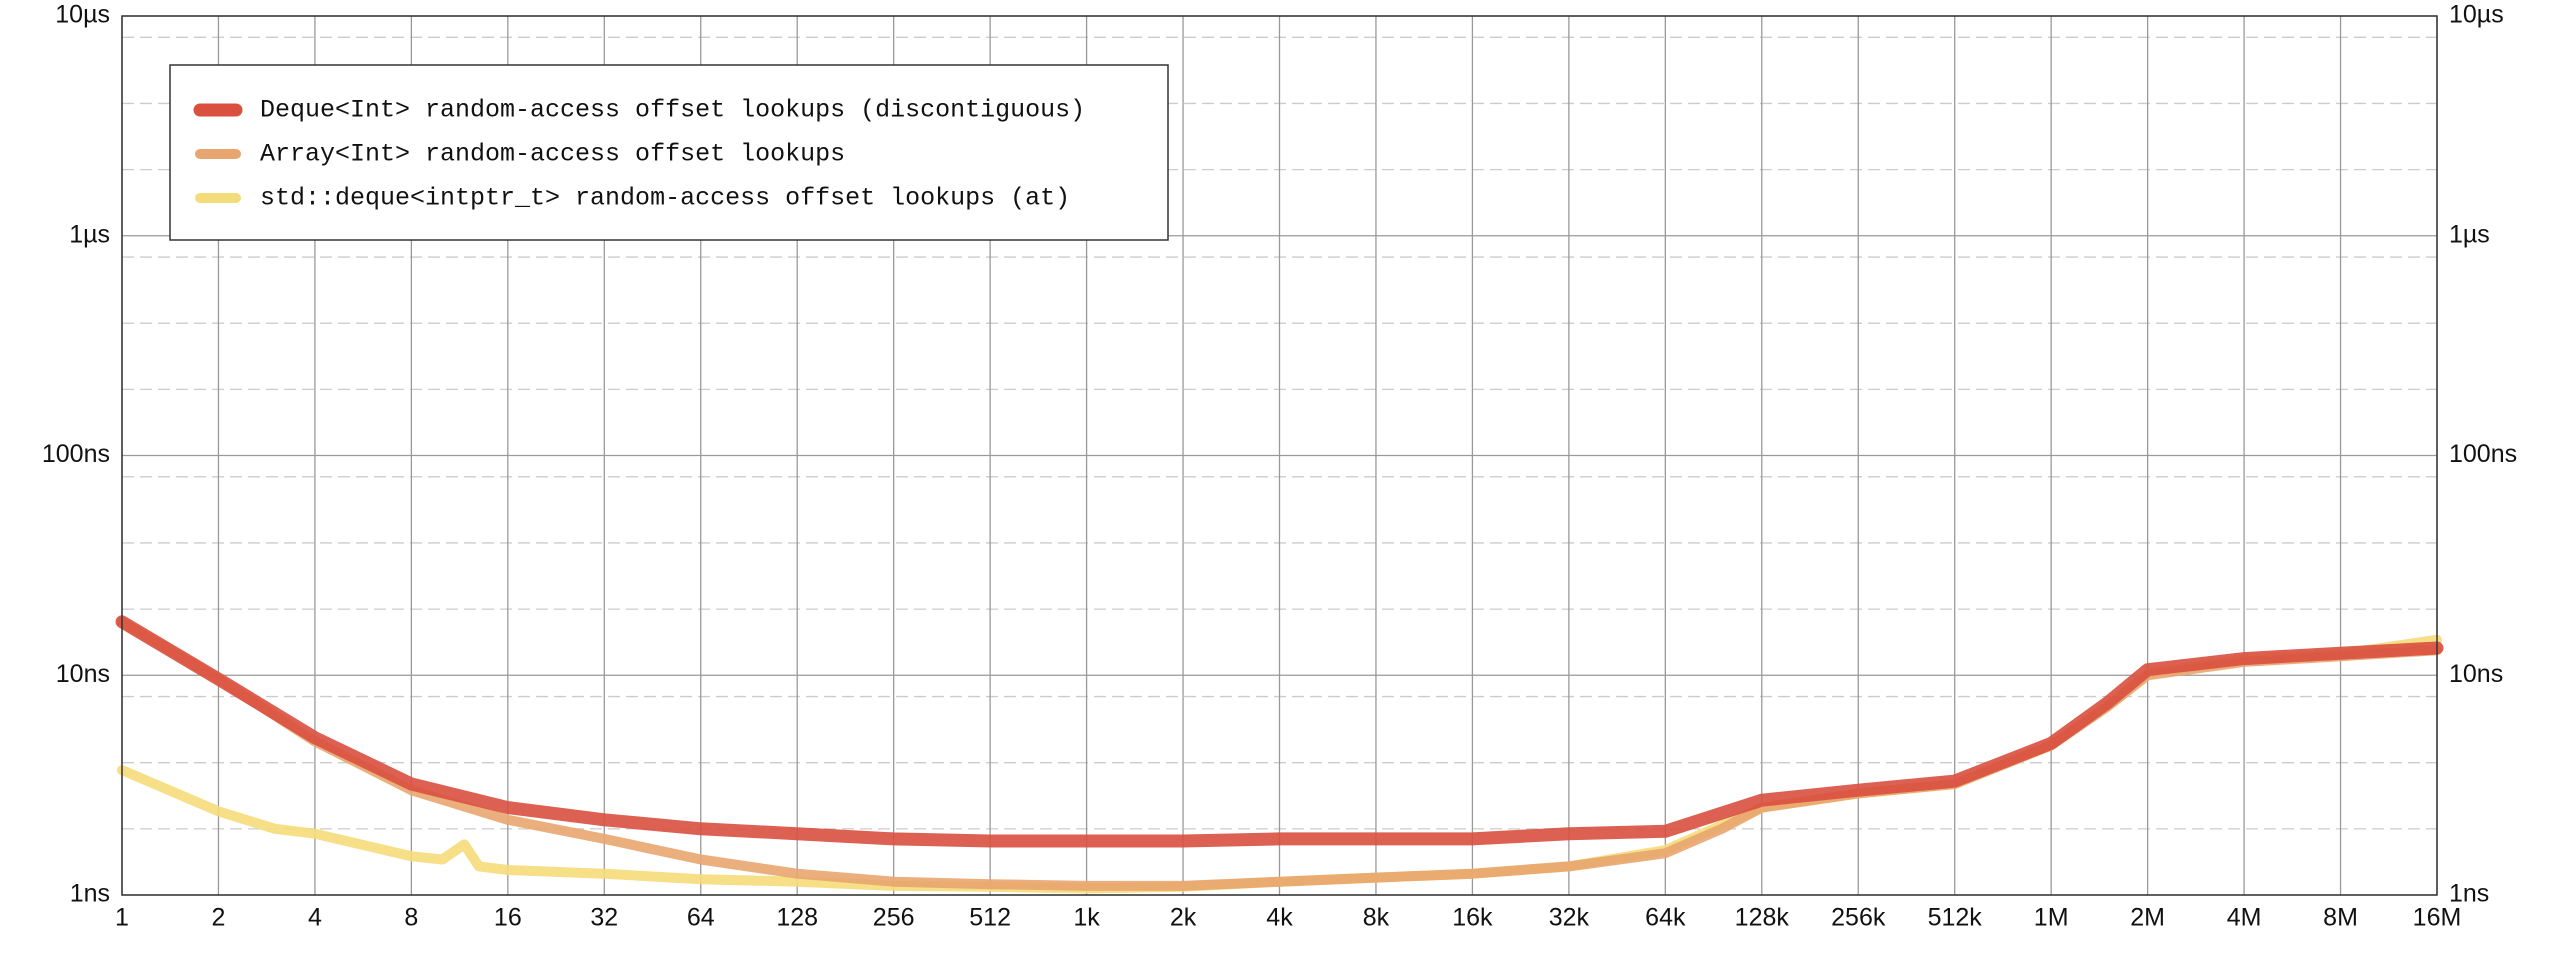 The height and width of the screenshot is (960, 2560). I want to click on x-tick-label: 8k, so click(1376, 918).